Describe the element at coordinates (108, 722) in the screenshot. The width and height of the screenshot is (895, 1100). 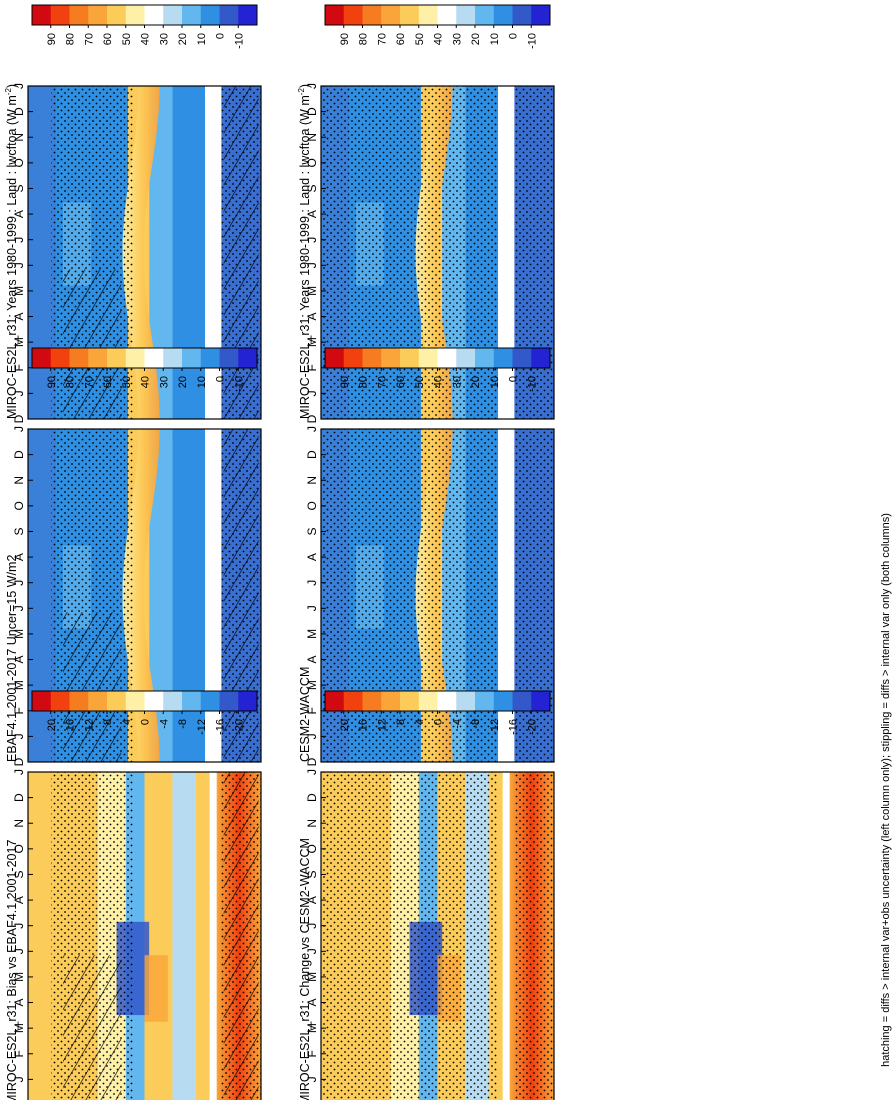
I see `colorbar-label: 8` at that location.